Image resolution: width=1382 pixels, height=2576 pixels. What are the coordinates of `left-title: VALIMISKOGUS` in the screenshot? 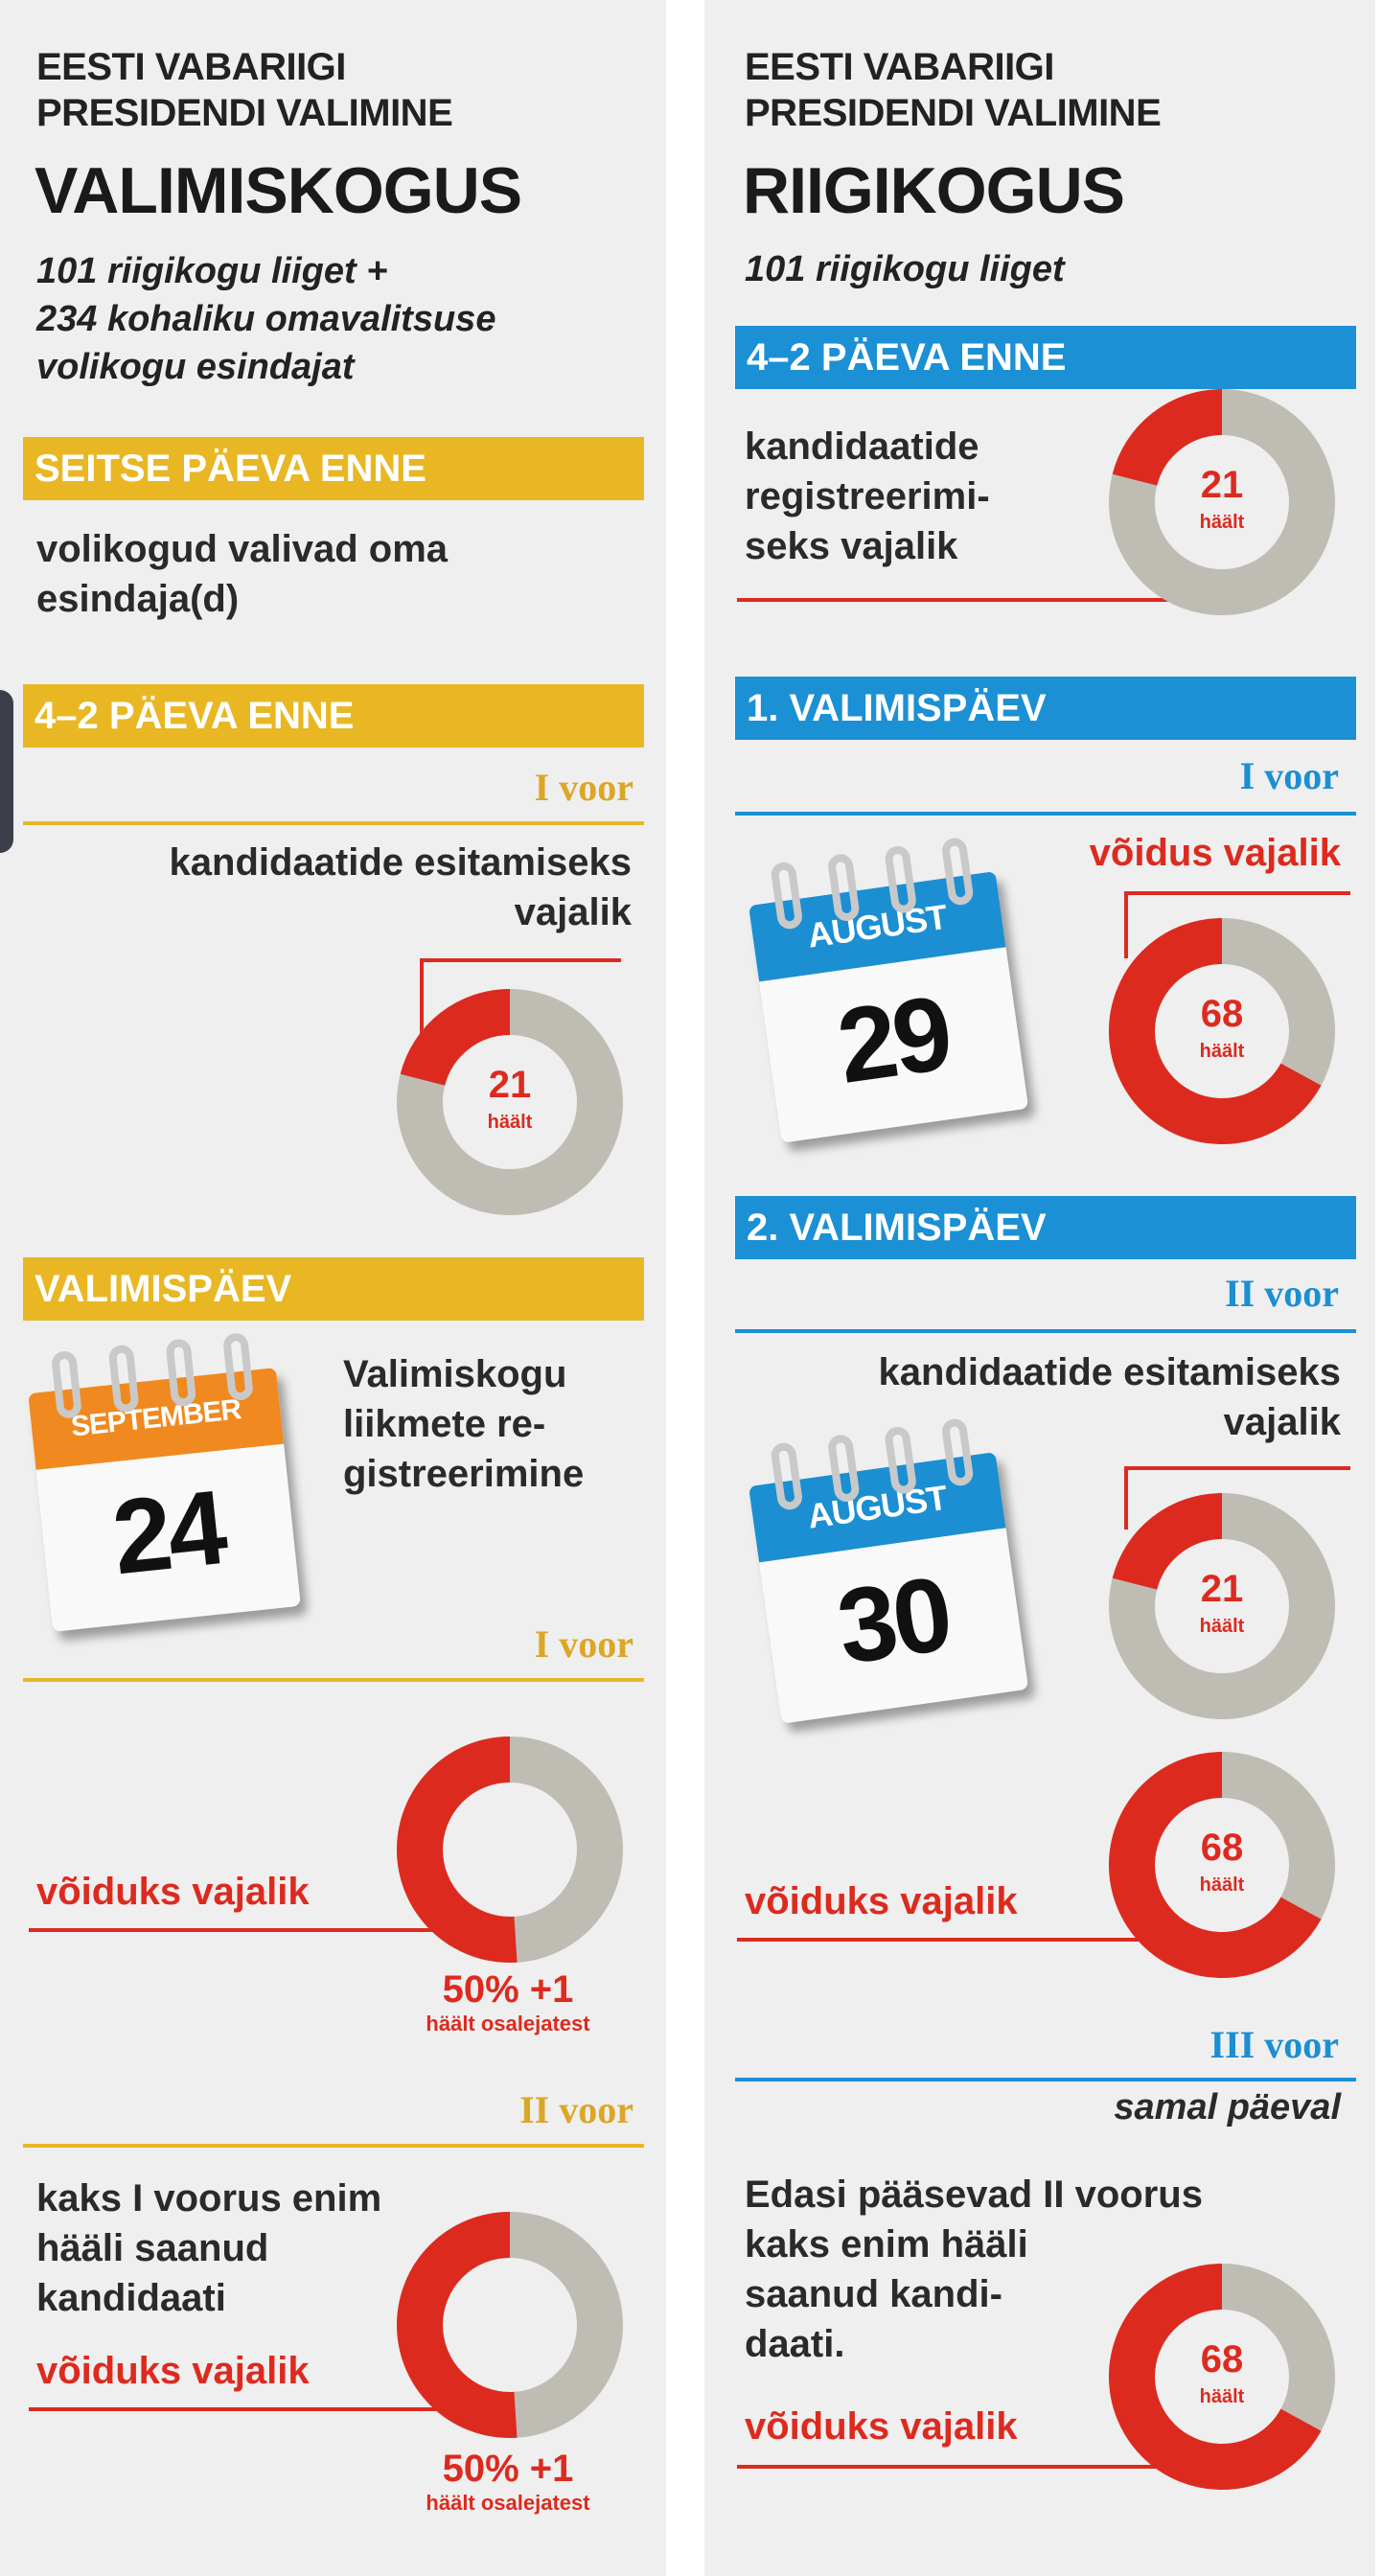 It's located at (278, 190).